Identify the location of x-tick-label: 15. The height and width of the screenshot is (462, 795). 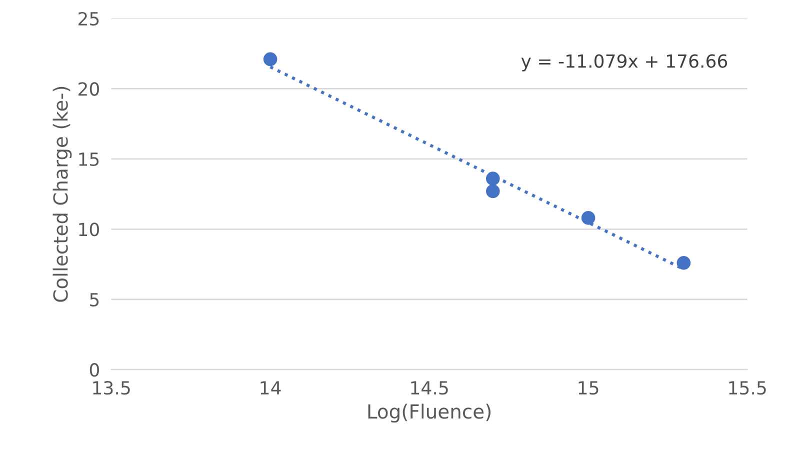
(588, 388).